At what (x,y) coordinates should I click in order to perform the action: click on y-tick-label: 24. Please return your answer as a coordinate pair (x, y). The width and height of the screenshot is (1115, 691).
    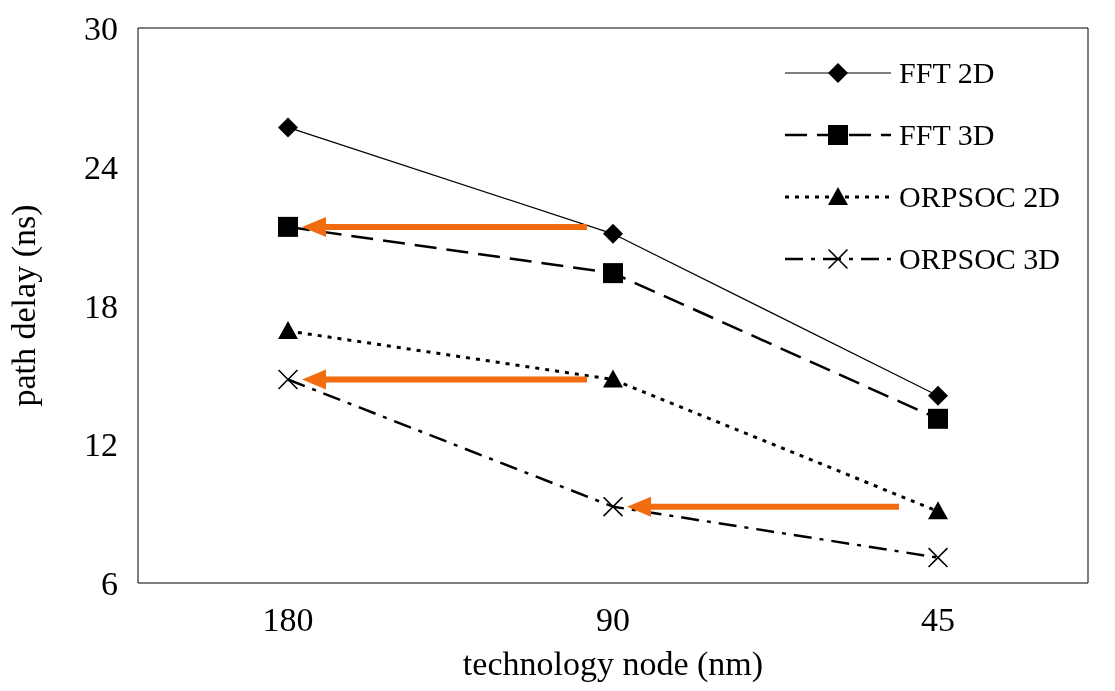
    Looking at the image, I should click on (101, 167).